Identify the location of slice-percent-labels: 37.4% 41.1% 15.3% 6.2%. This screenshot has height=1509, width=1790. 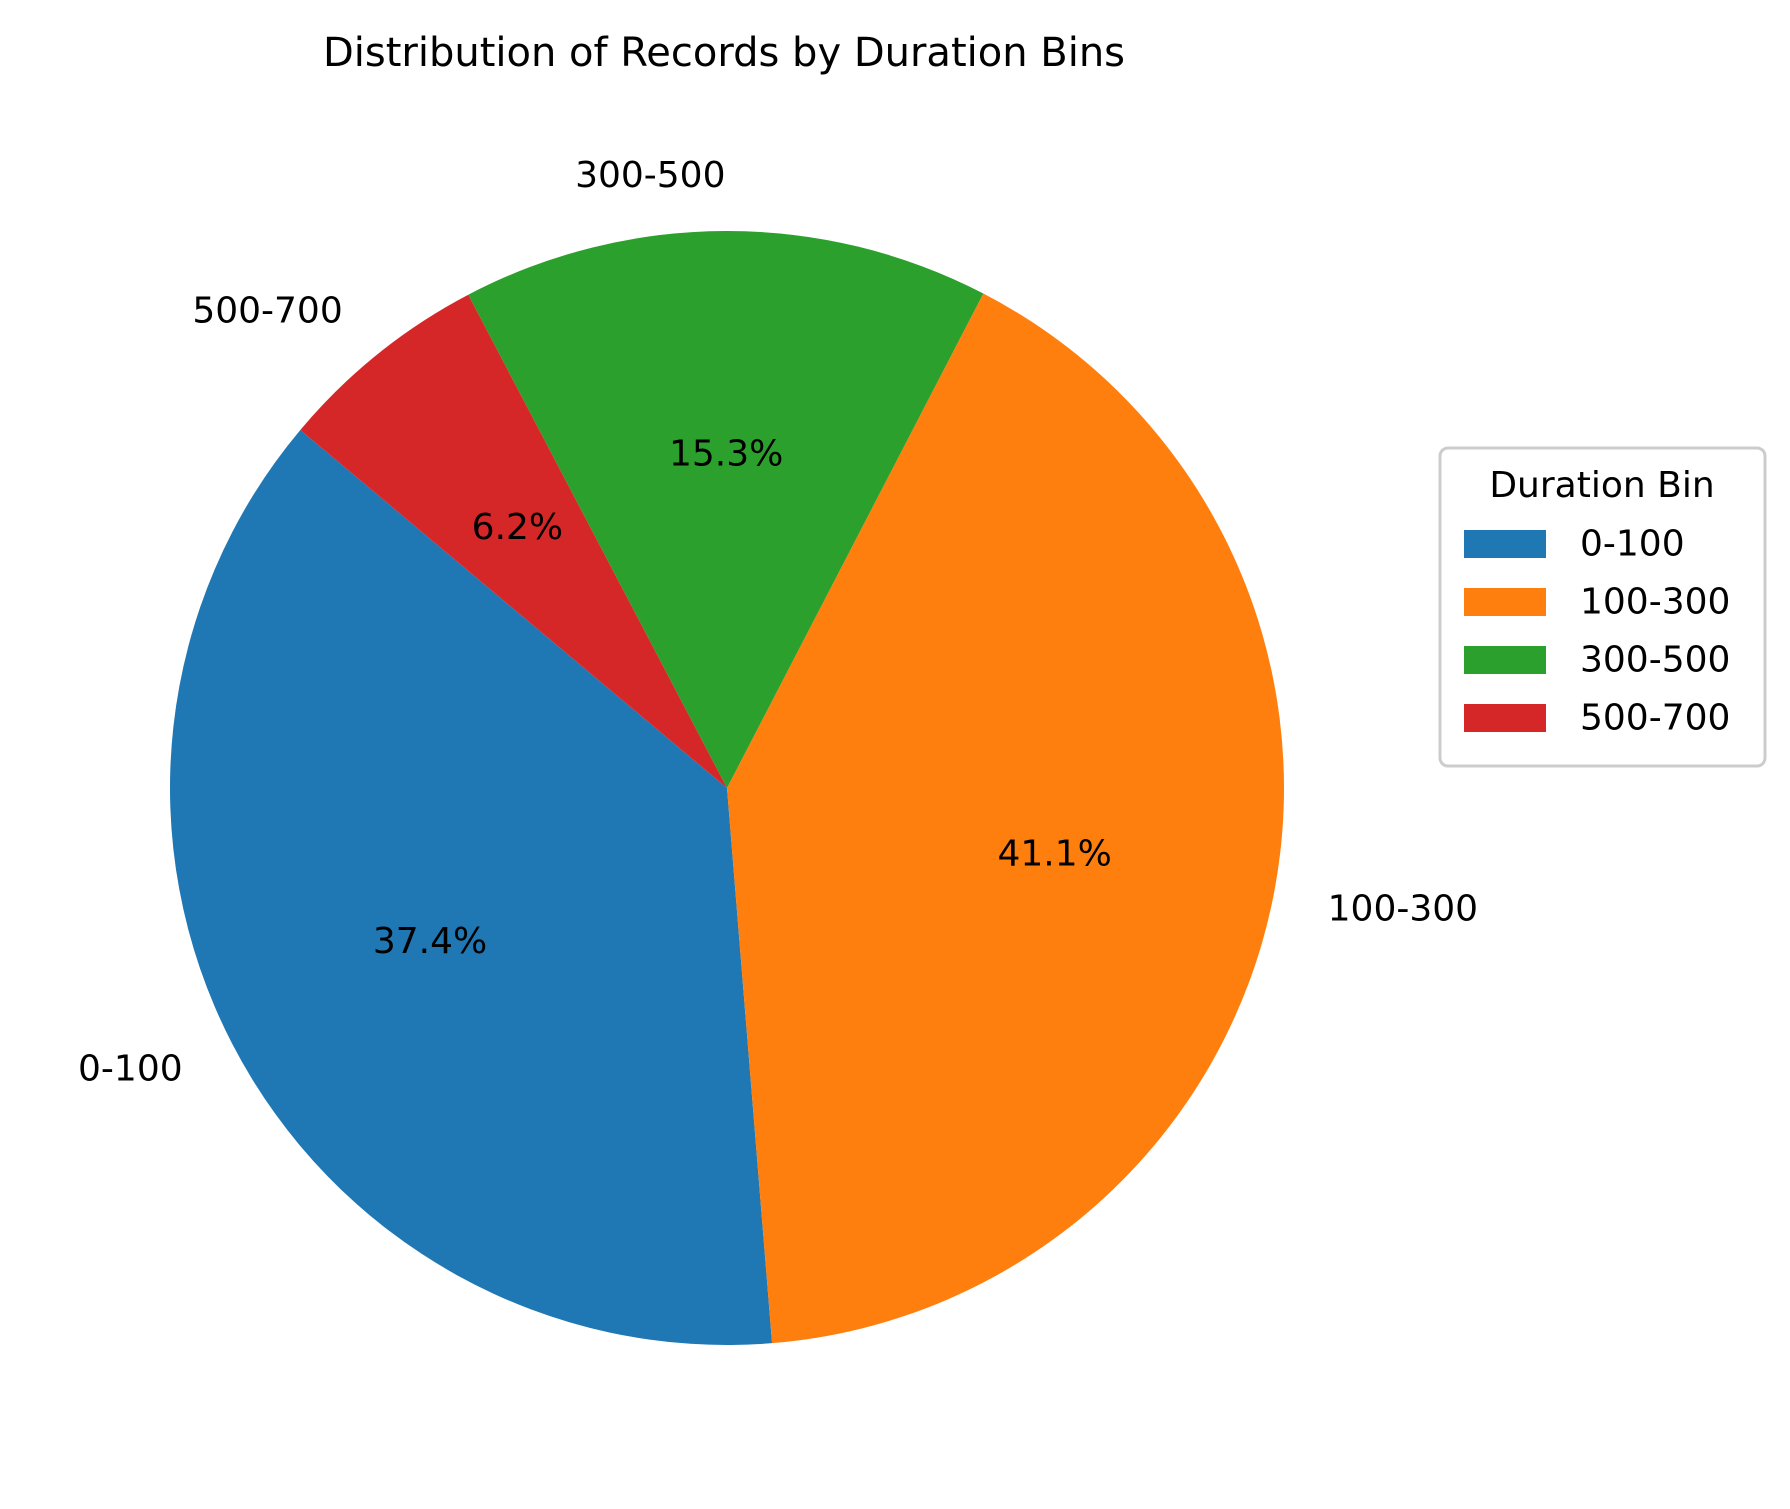
(742, 697).